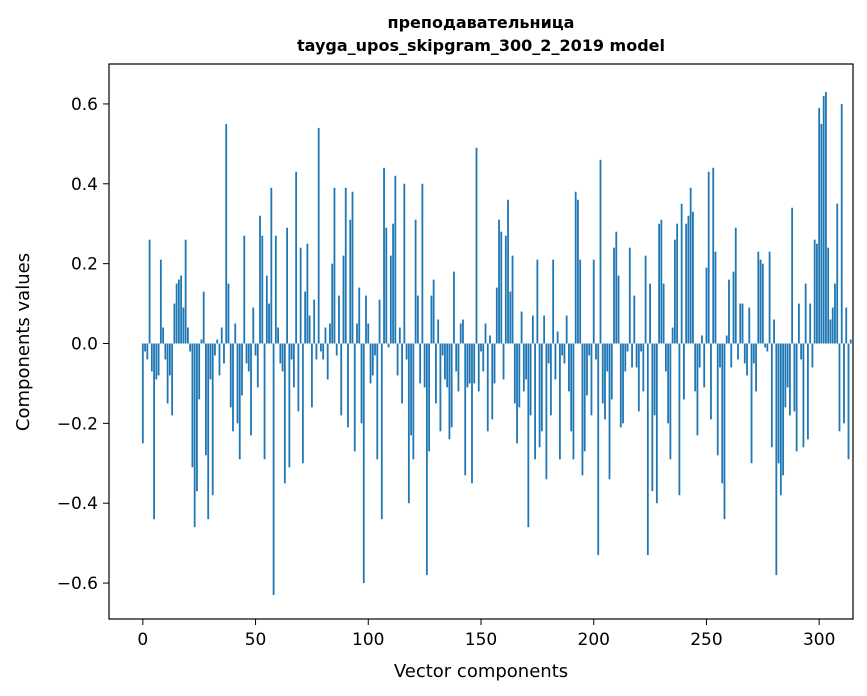 The image size is (867, 696). Describe the element at coordinates (84, 185) in the screenshot. I see `y-tick-label: 0.4` at that location.